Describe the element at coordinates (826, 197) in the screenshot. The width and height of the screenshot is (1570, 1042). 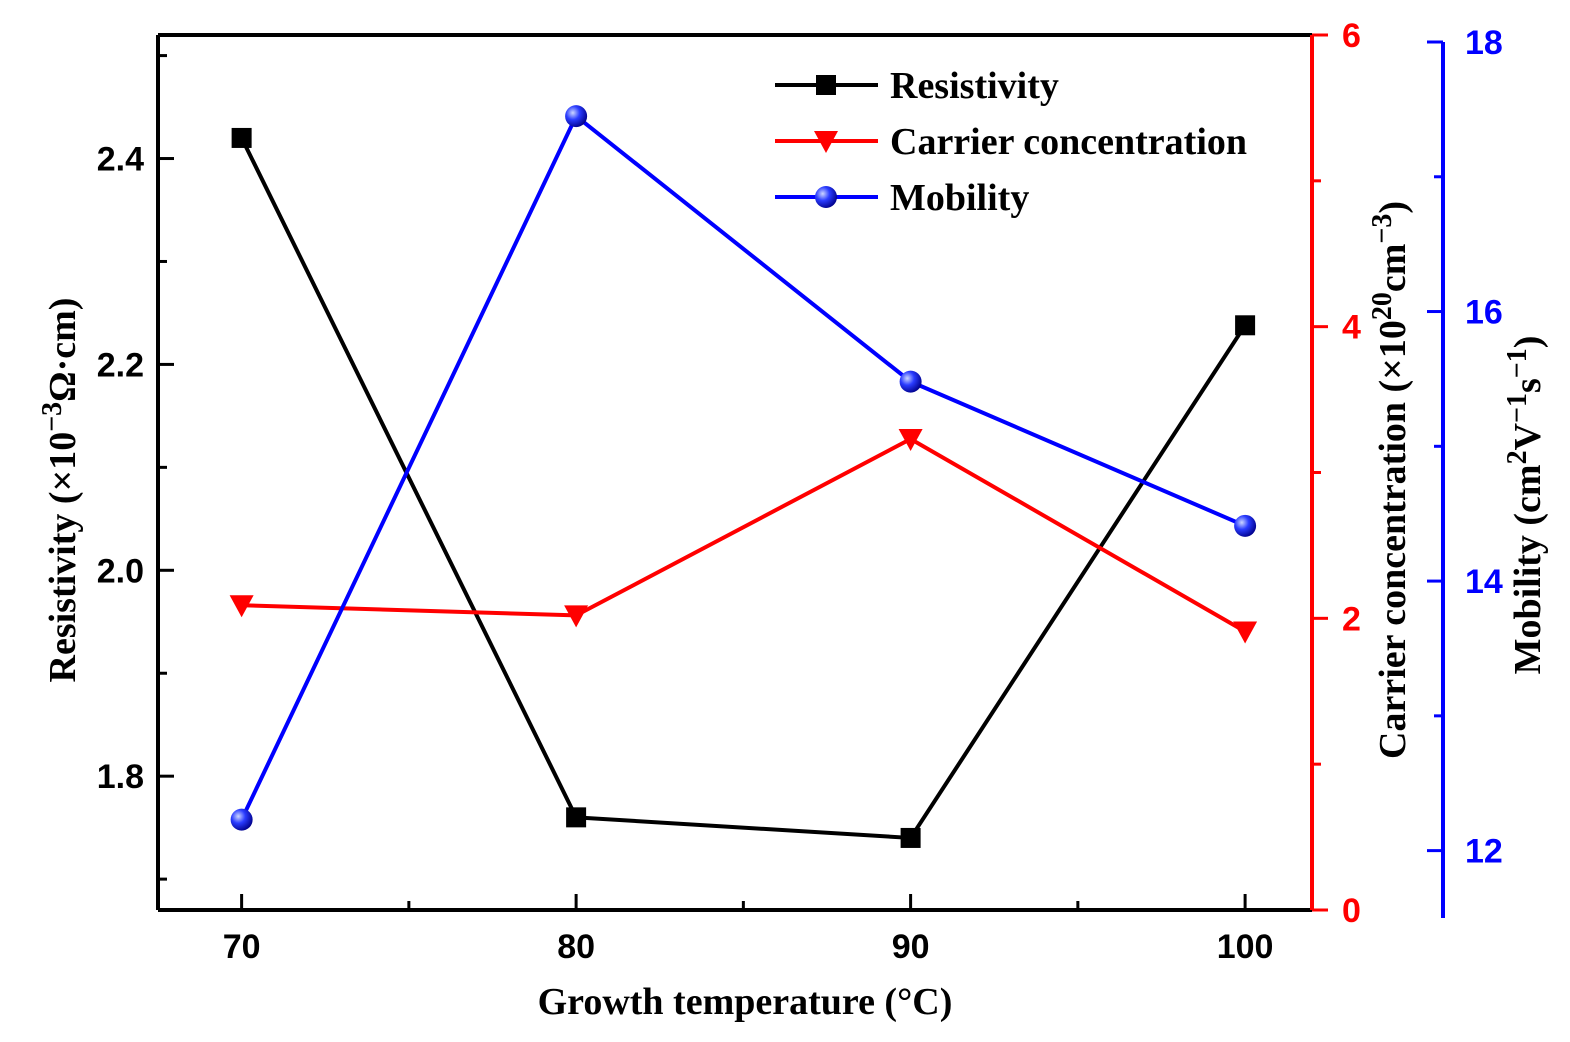
I see `legend-marker-mobility` at that location.